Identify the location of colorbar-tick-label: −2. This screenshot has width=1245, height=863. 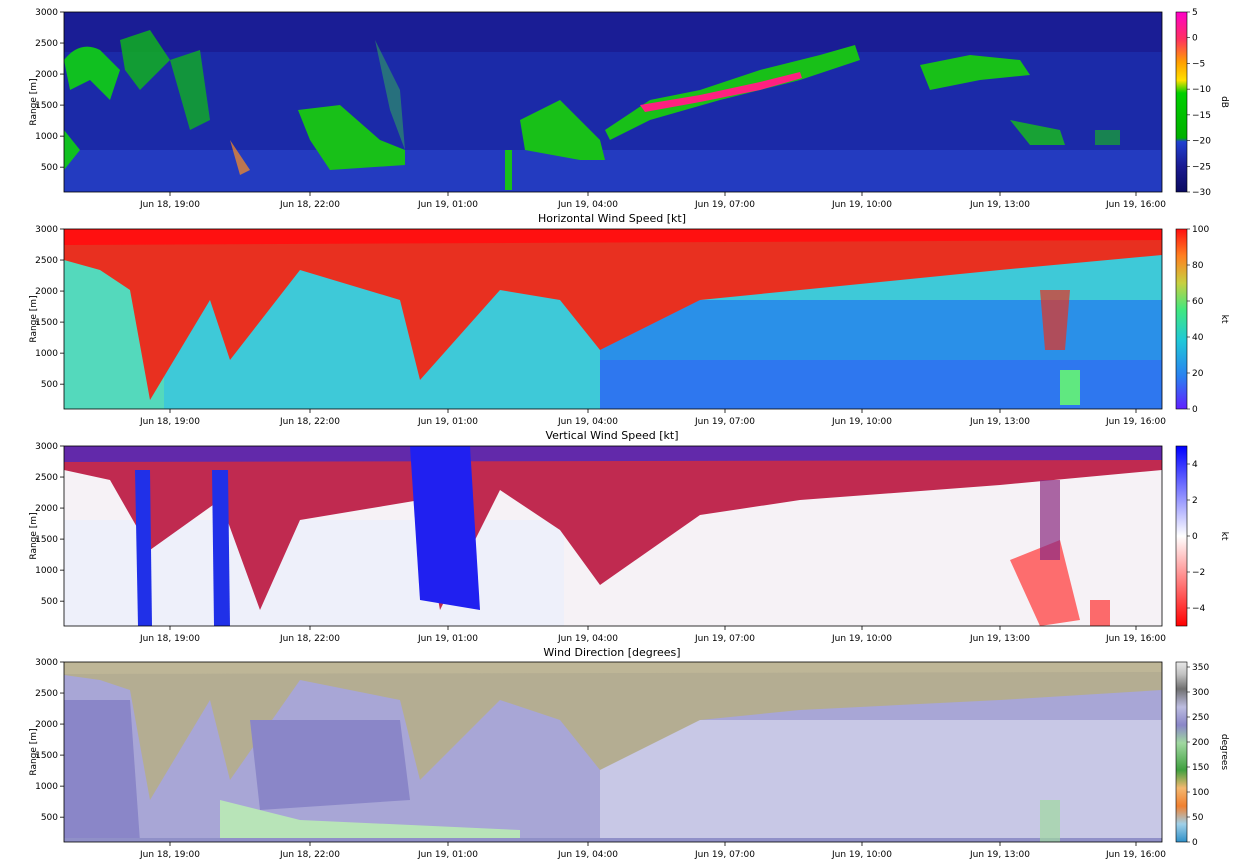
(1198, 573).